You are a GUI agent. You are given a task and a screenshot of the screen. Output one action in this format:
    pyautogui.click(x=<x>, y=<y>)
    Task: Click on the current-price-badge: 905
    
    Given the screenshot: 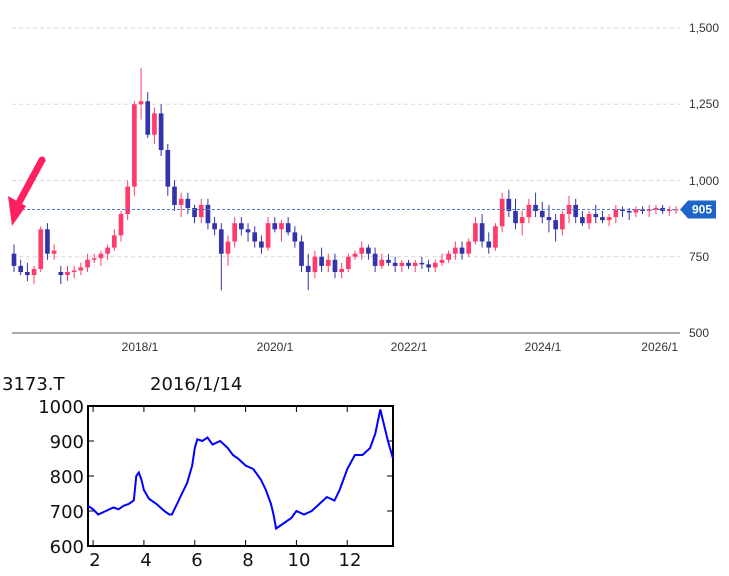 What is the action you would take?
    pyautogui.click(x=698, y=209)
    